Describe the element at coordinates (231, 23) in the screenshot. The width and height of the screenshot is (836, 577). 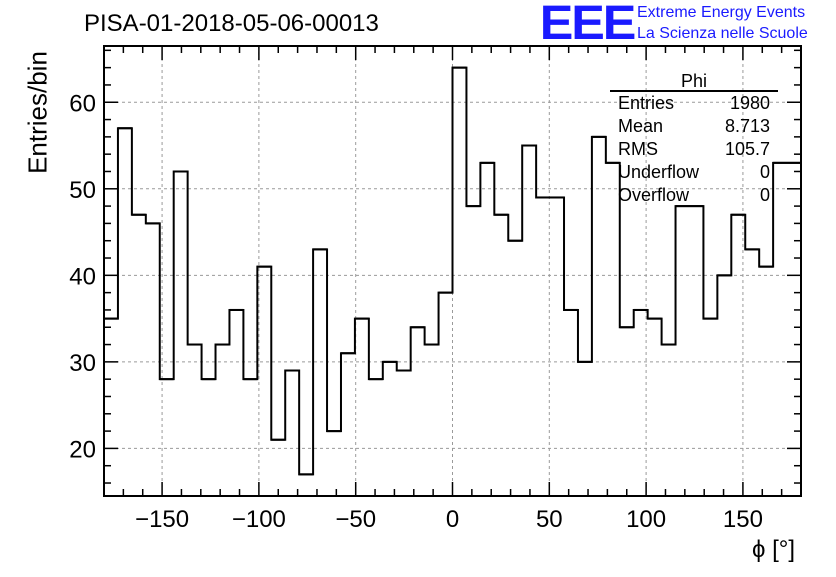
I see `chart-title: PISA-01-2018-05-06-00013` at that location.